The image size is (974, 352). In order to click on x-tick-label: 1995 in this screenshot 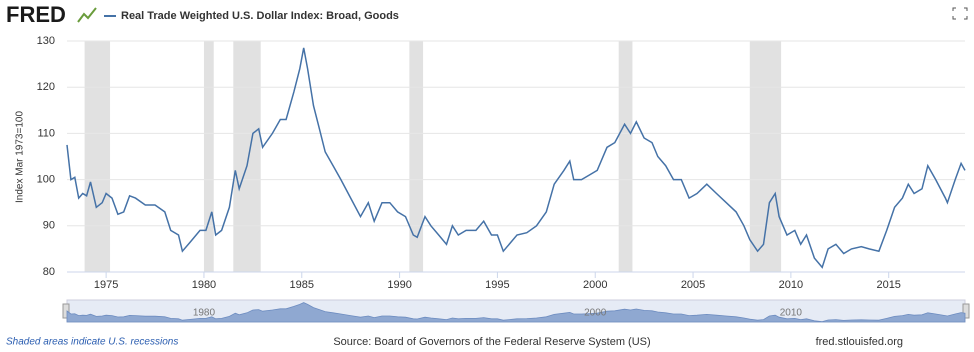, I will do `click(497, 285)`.